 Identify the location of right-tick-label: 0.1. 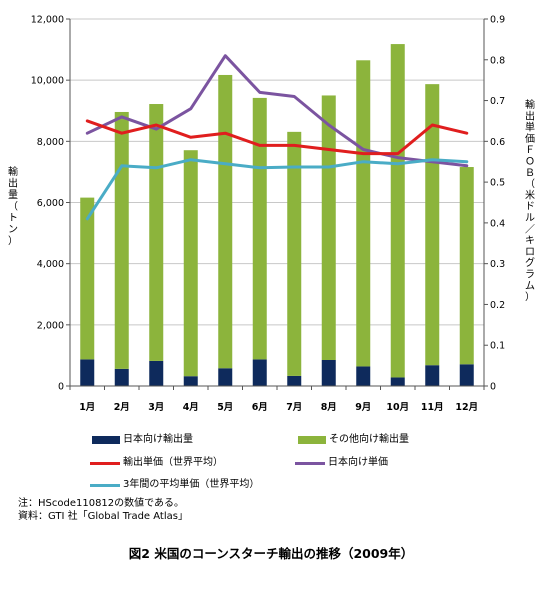
(497, 346).